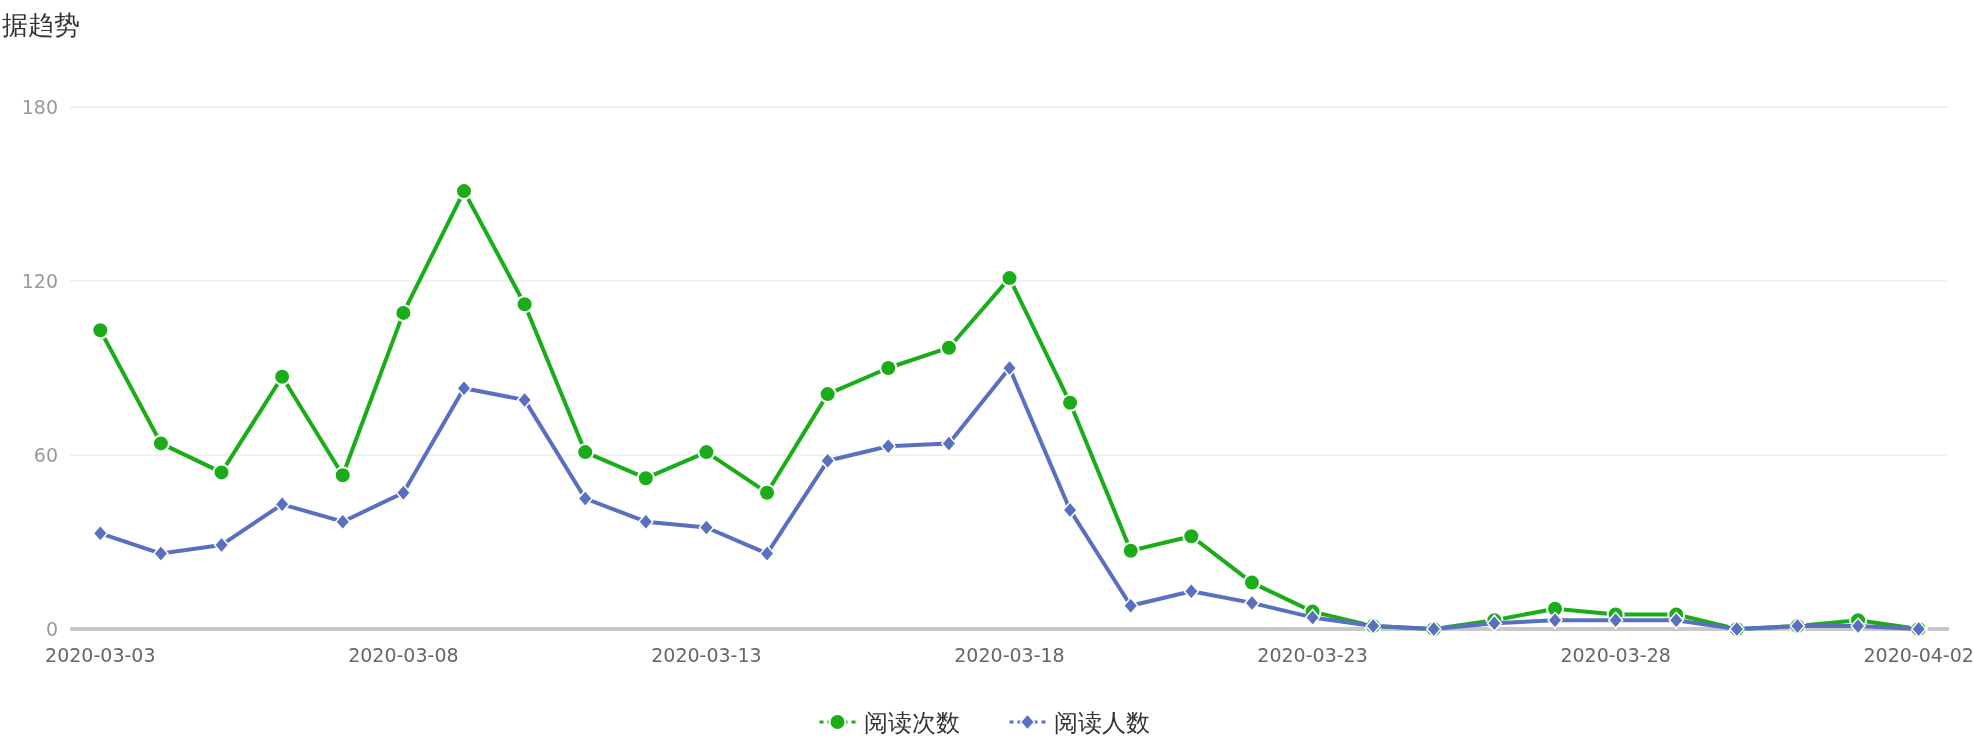  I want to click on x-tick-label: 2020-04-02, so click(1918, 655).